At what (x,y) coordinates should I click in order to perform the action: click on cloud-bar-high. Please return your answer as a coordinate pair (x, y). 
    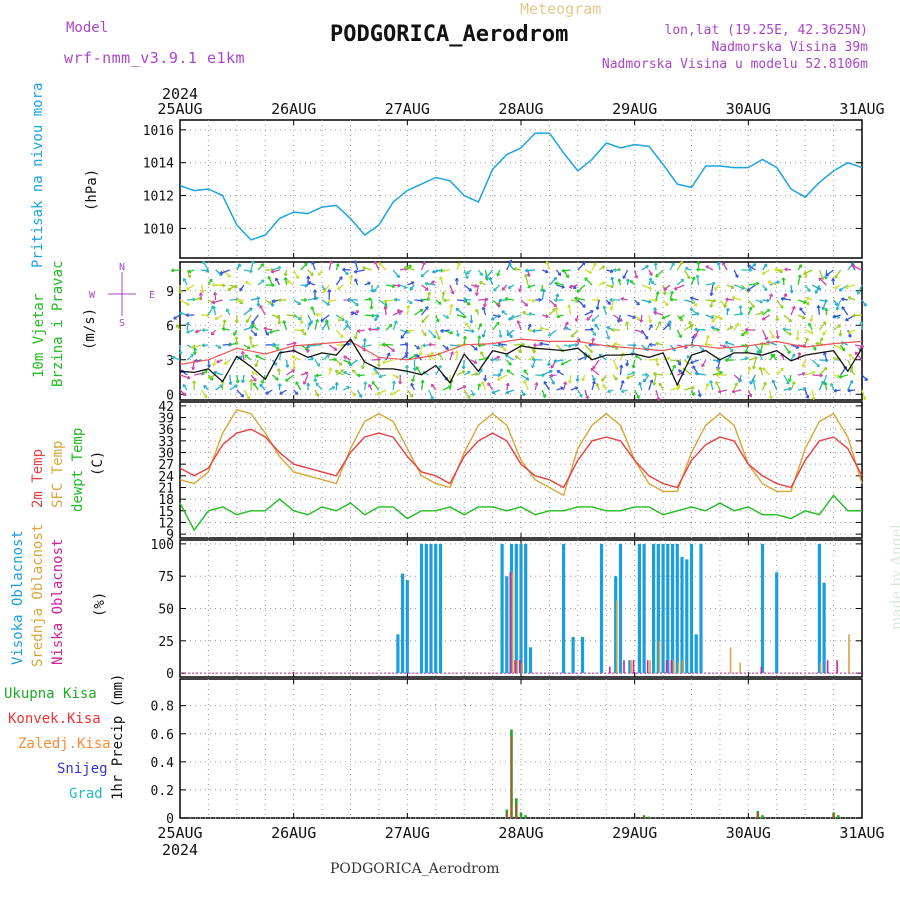
    Looking at the image, I should click on (677, 608).